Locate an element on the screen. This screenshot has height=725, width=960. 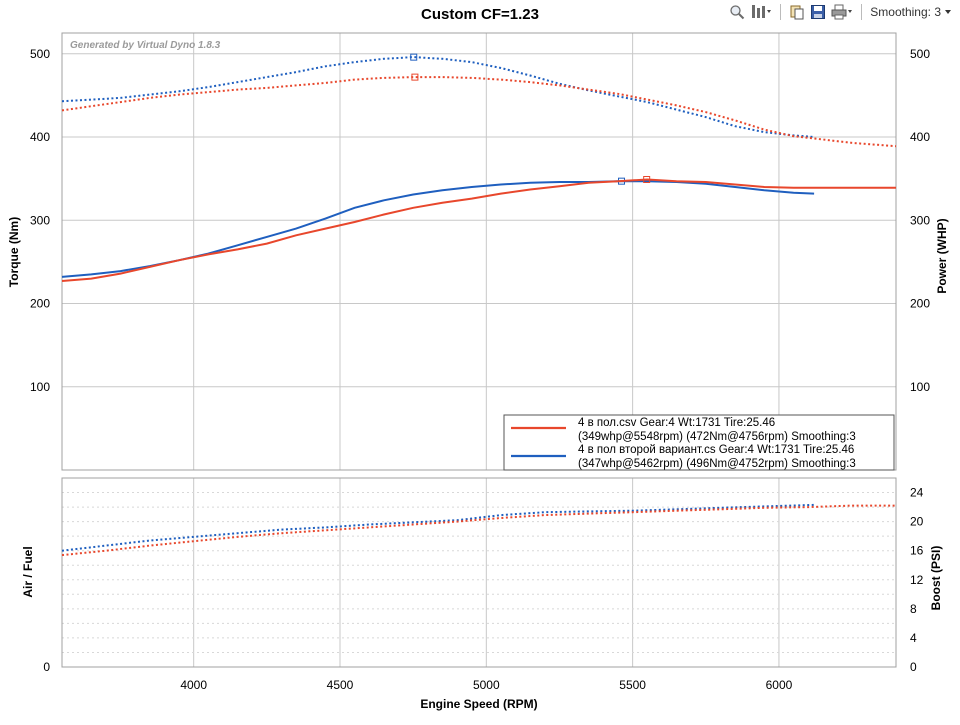
y-tick-label-power: 100 is located at coordinates (920, 387).